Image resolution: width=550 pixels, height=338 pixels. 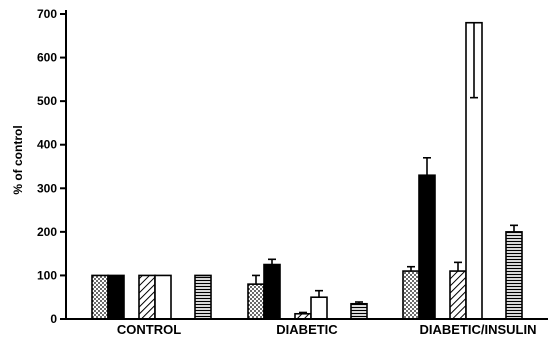 What do you see at coordinates (427, 247) in the screenshot?
I see `bar-solid-black-diabetic-insulin` at bounding box center [427, 247].